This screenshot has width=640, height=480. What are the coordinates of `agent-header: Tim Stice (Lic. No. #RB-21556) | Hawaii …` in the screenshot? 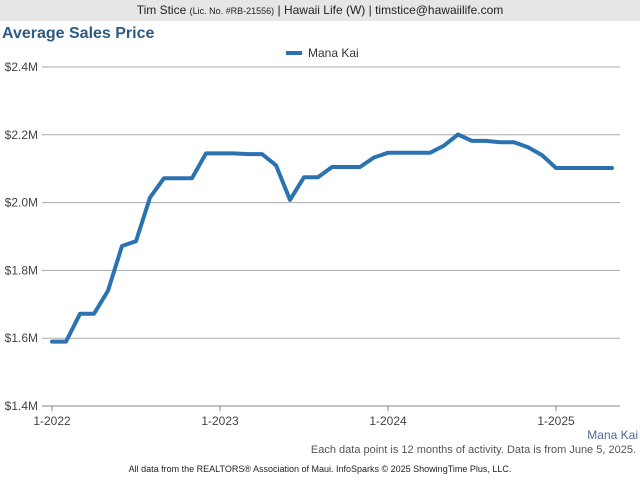 It's located at (320, 10).